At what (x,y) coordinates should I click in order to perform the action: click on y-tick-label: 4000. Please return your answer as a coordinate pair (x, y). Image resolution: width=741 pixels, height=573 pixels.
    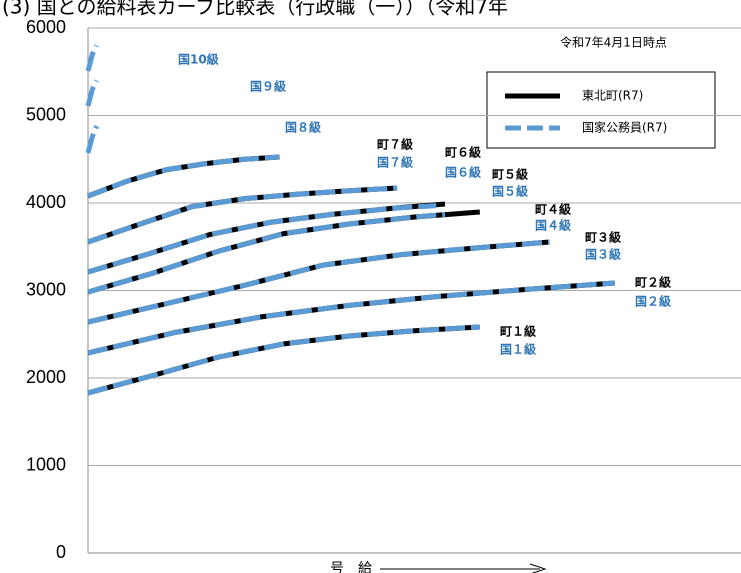
    Looking at the image, I should click on (46, 202).